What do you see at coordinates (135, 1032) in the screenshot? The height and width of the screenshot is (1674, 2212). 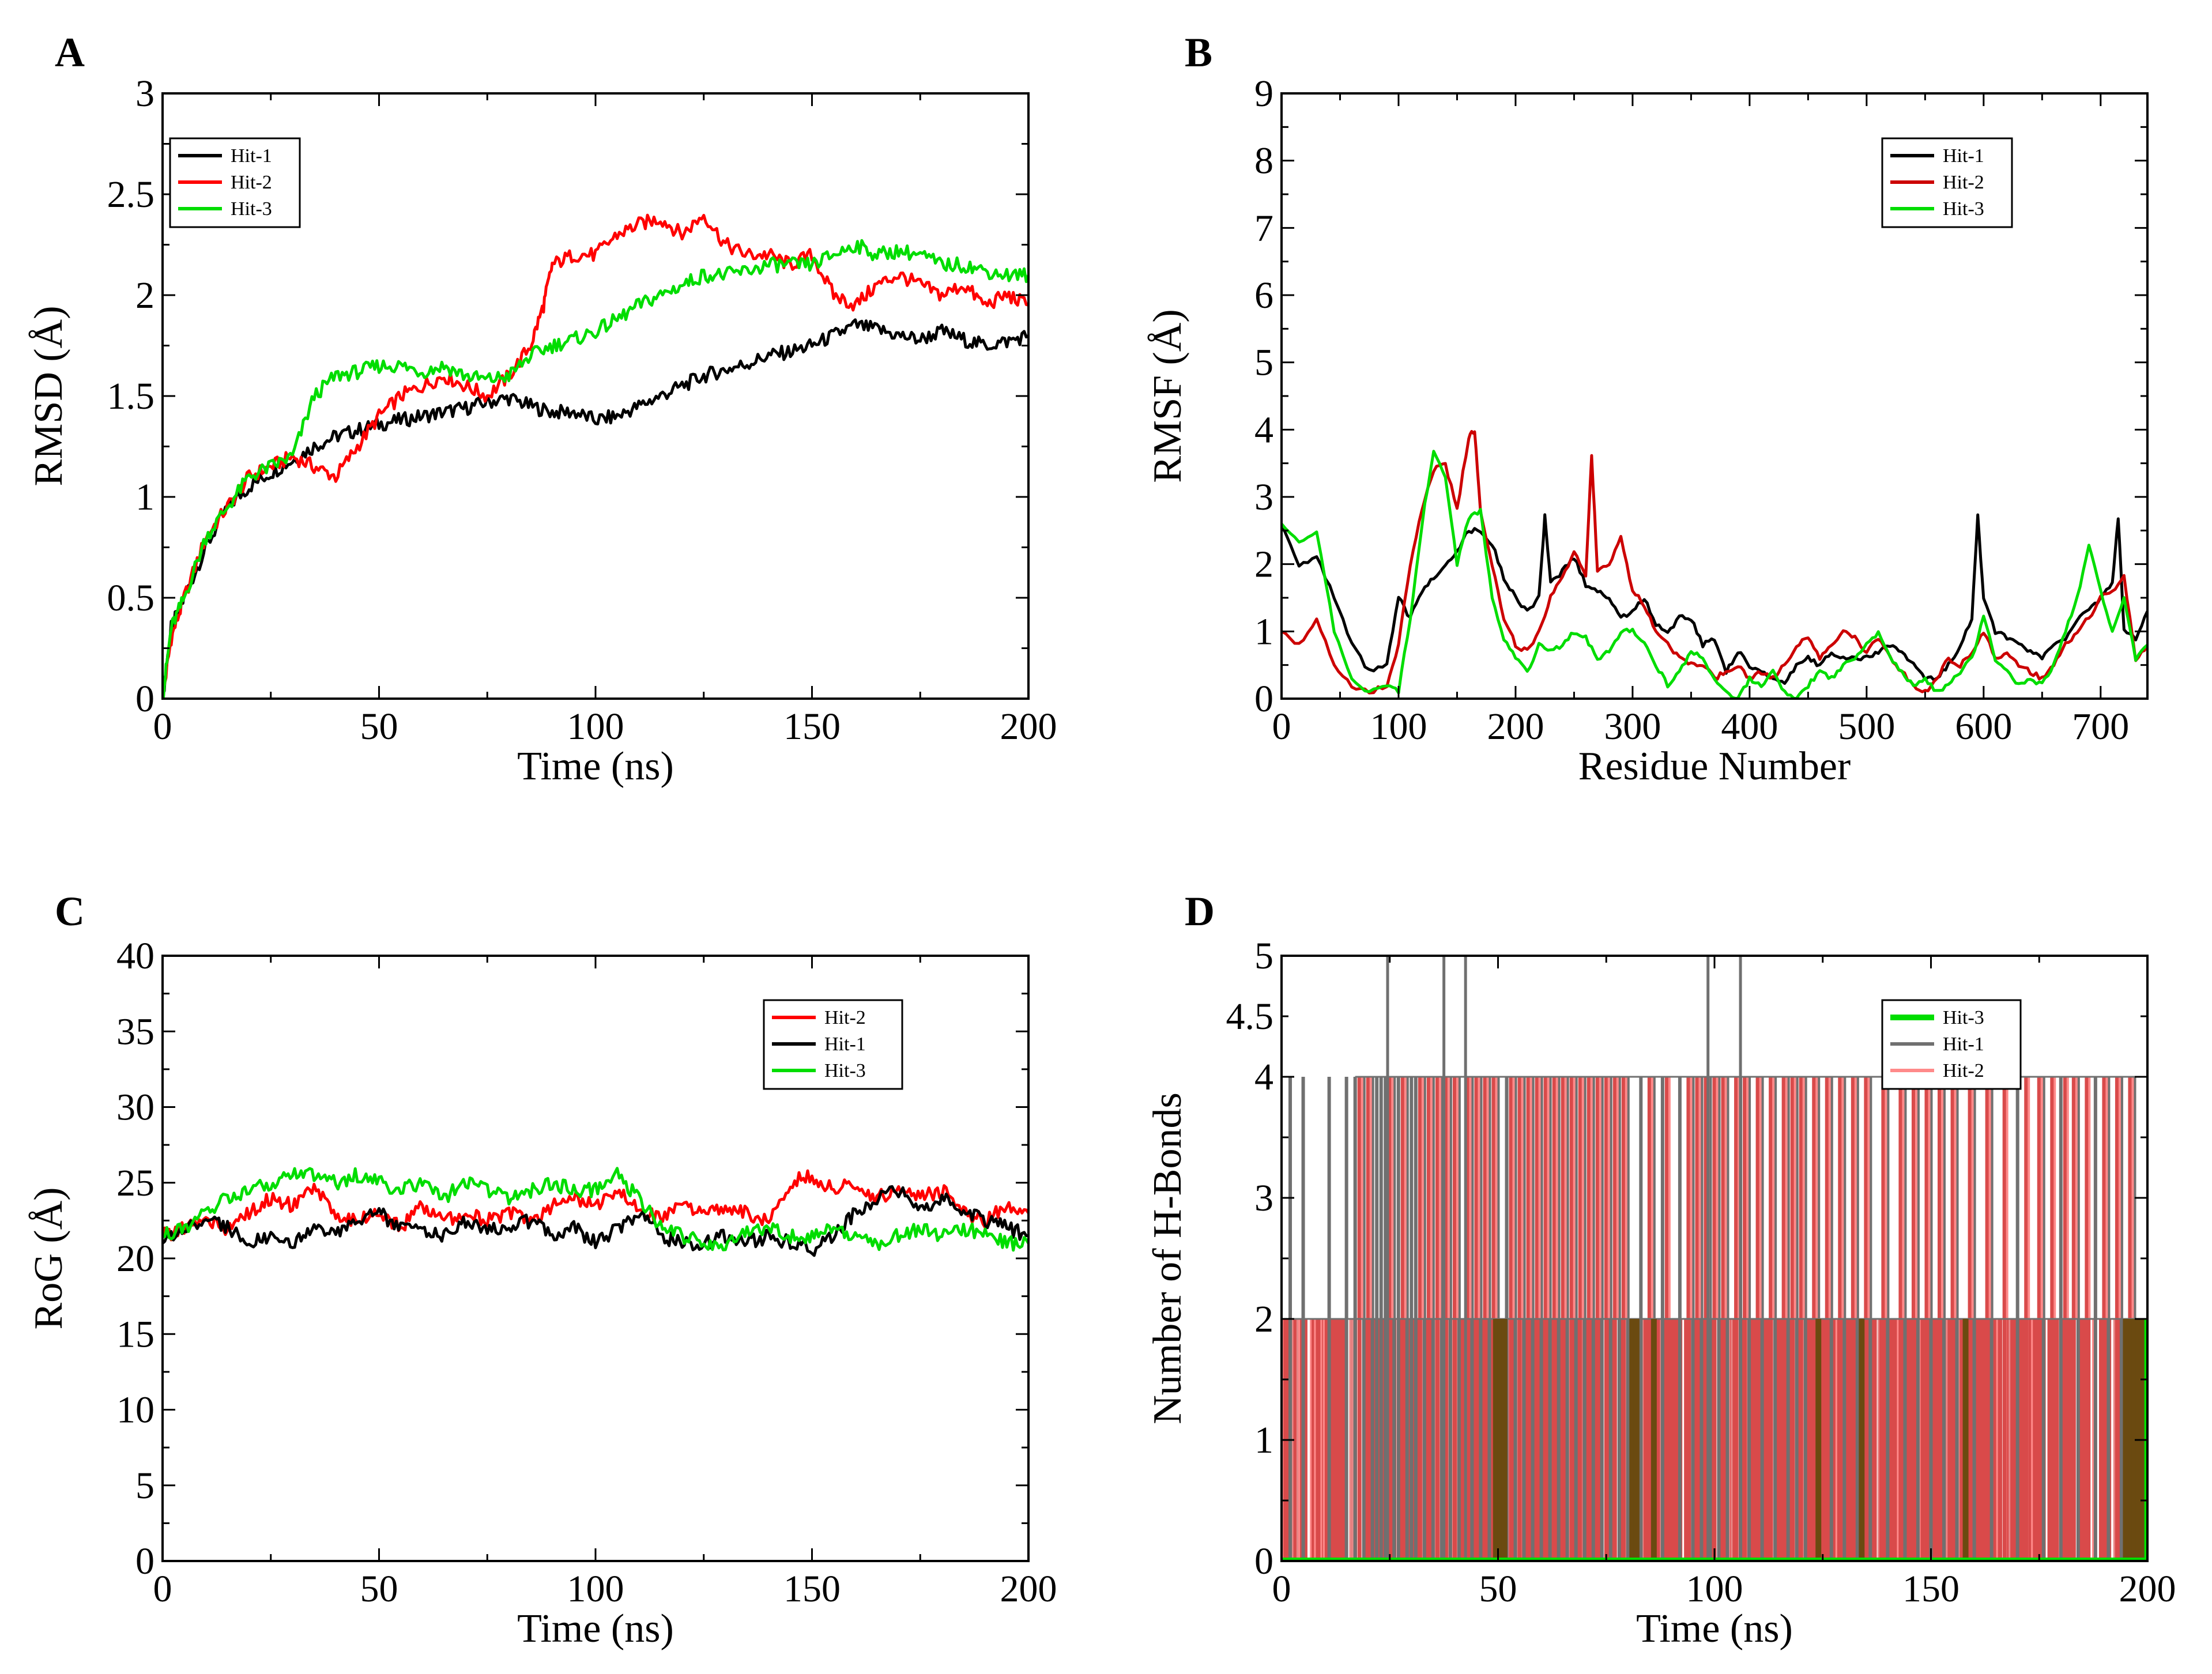 I see `panel-c-ytick-label: 35` at bounding box center [135, 1032].